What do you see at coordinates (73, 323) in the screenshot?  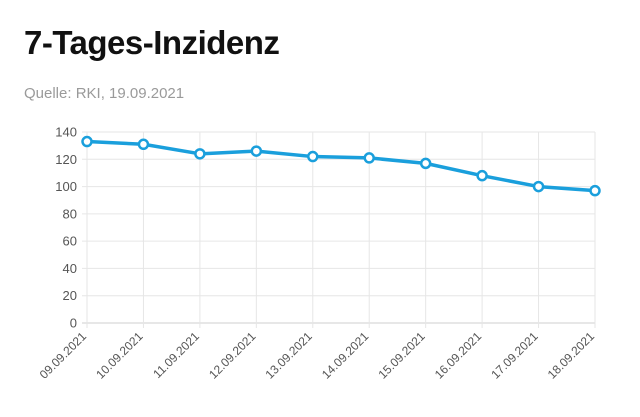 I see `y-tick-label: 0` at bounding box center [73, 323].